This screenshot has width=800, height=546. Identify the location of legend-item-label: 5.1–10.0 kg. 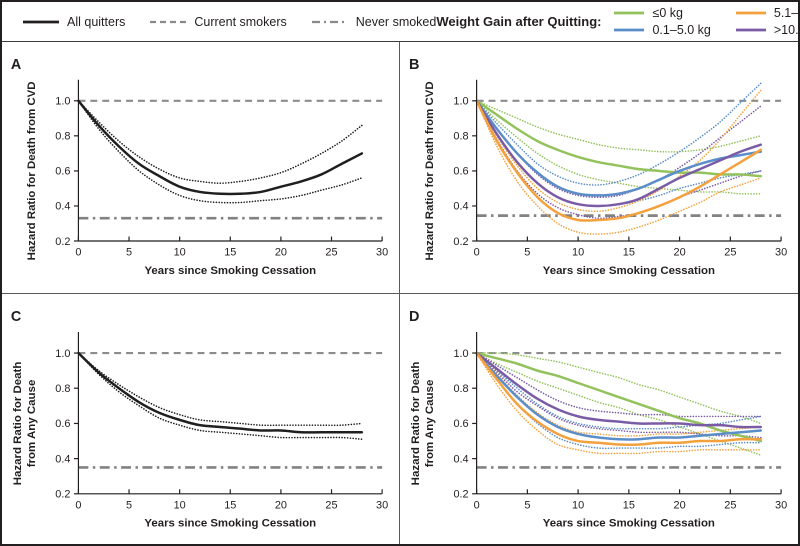
(786, 13).